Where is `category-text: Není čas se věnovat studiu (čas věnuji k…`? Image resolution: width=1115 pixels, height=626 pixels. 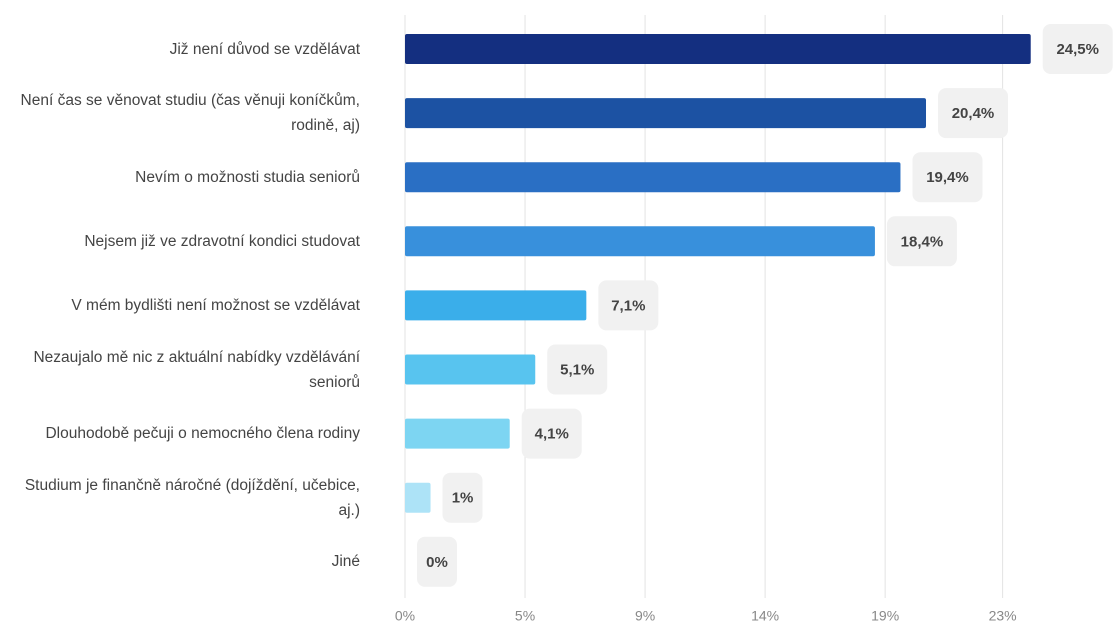 category-text: Není čas se věnovat studiu (čas věnuji k… is located at coordinates (190, 113).